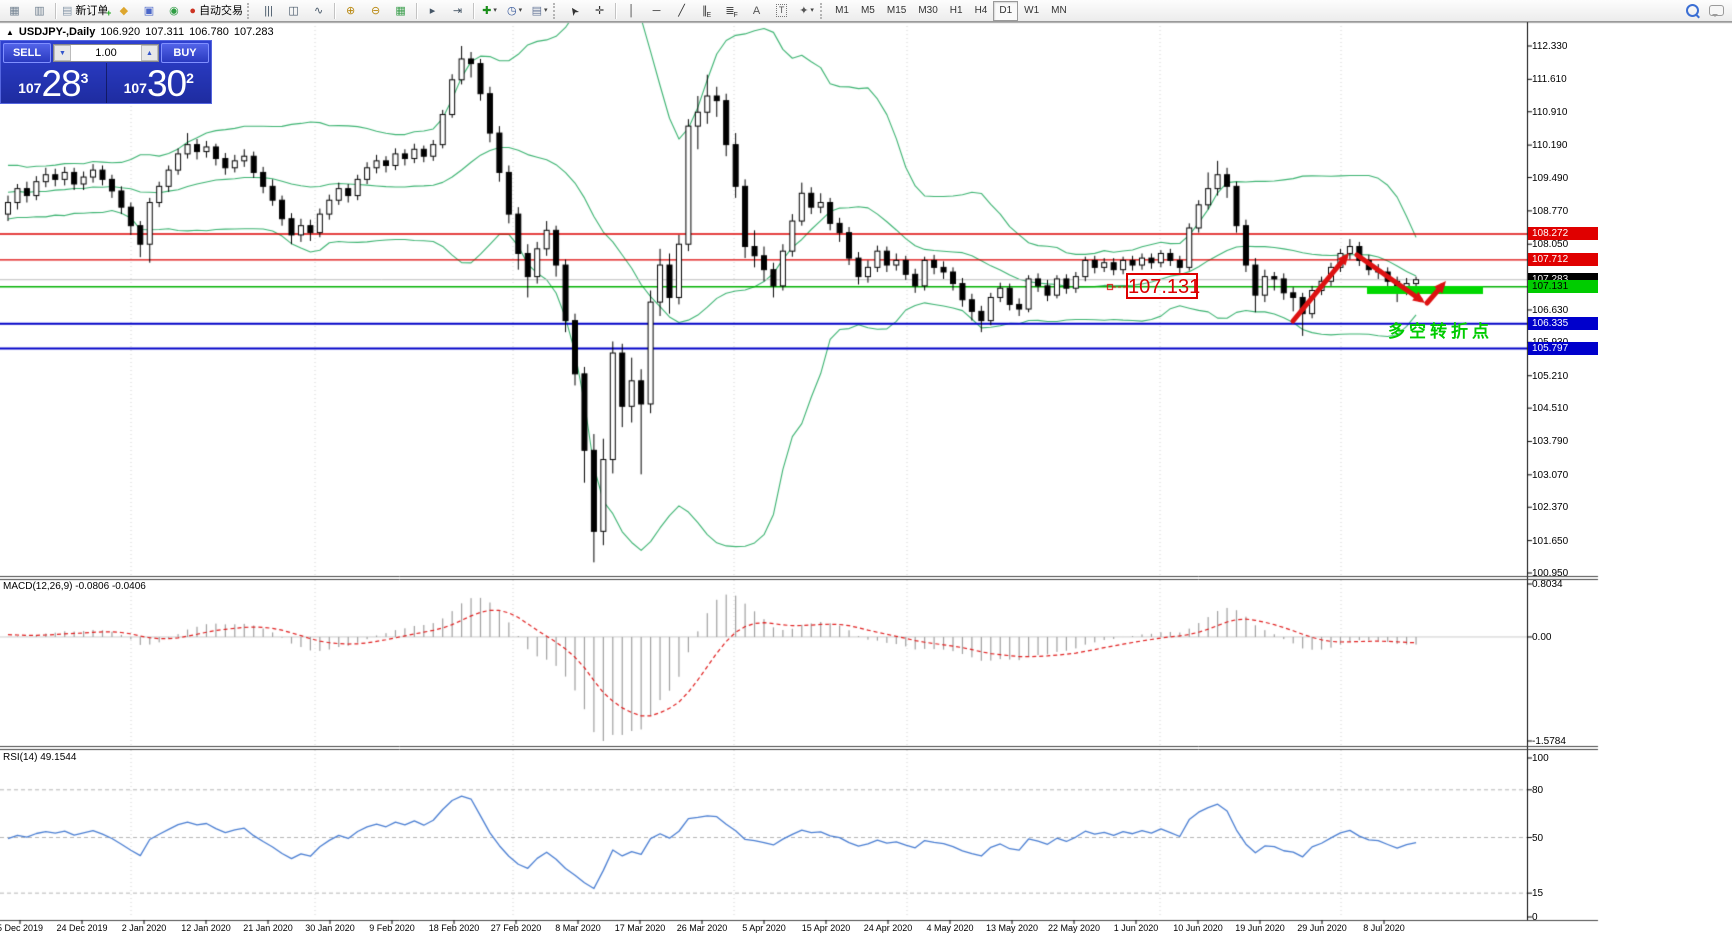  Describe the element at coordinates (54, 83) in the screenshot. I see `sell-price: 107 28 3` at that location.